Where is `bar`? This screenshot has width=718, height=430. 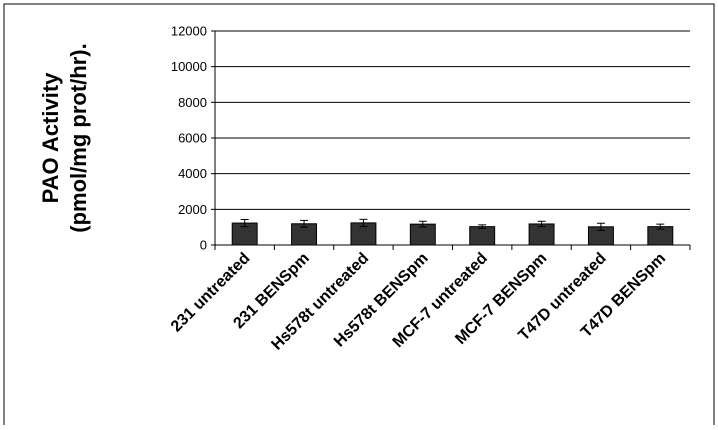
bar is located at coordinates (482, 236).